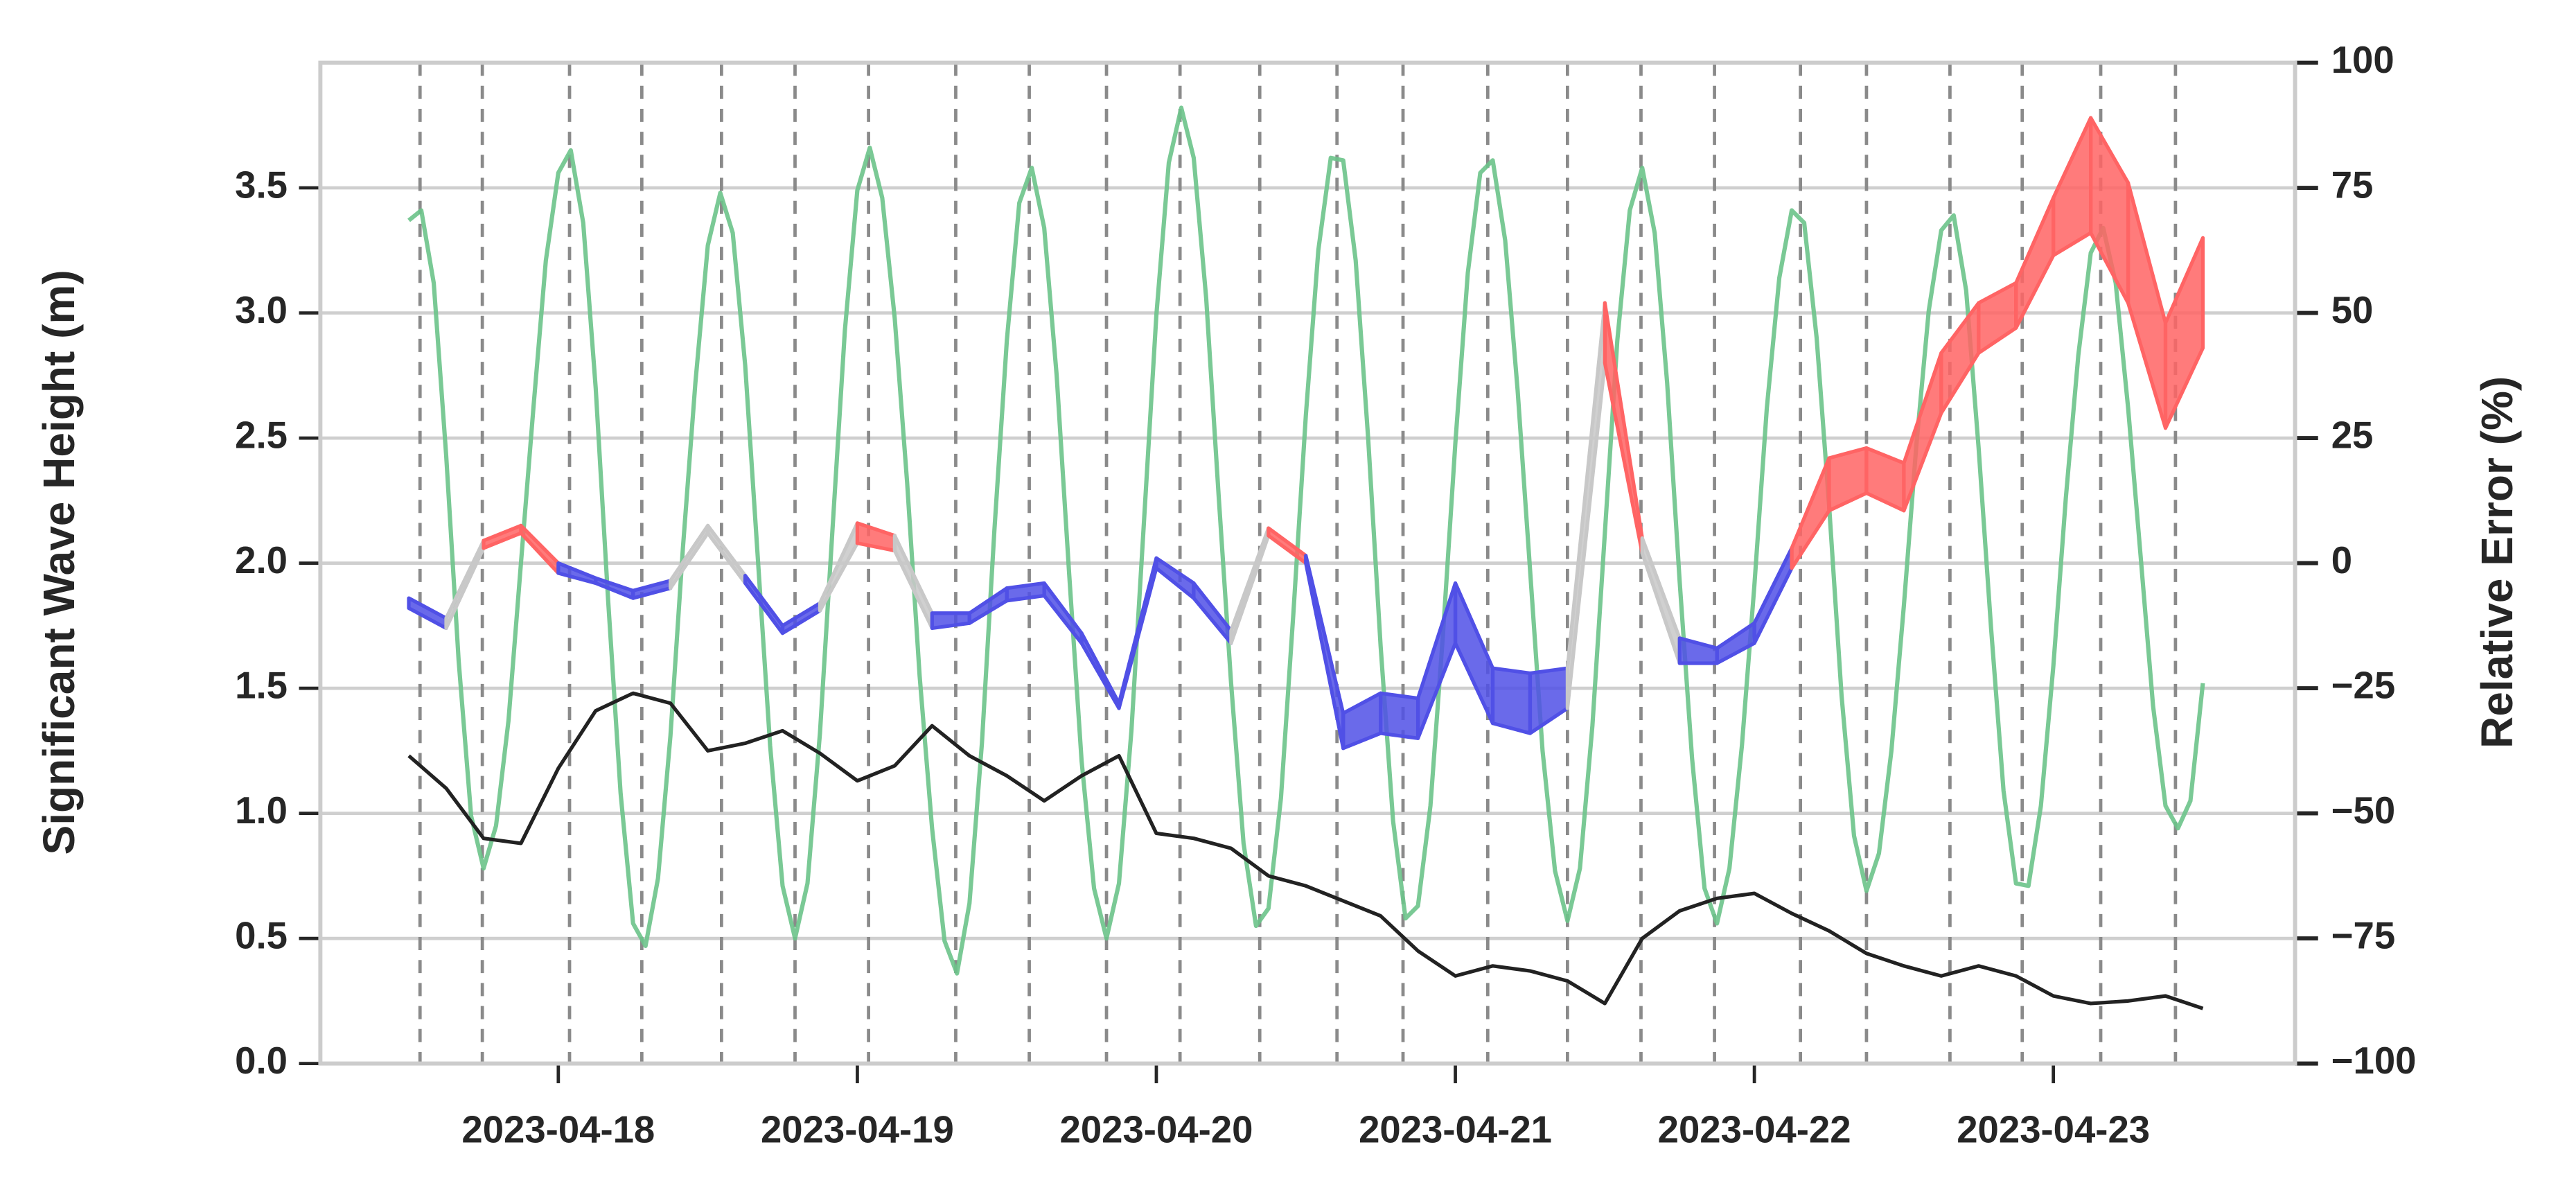 This screenshot has width=2576, height=1192. Describe the element at coordinates (1754, 1130) in the screenshot. I see `x-tick-label: 2023-04-22` at that location.